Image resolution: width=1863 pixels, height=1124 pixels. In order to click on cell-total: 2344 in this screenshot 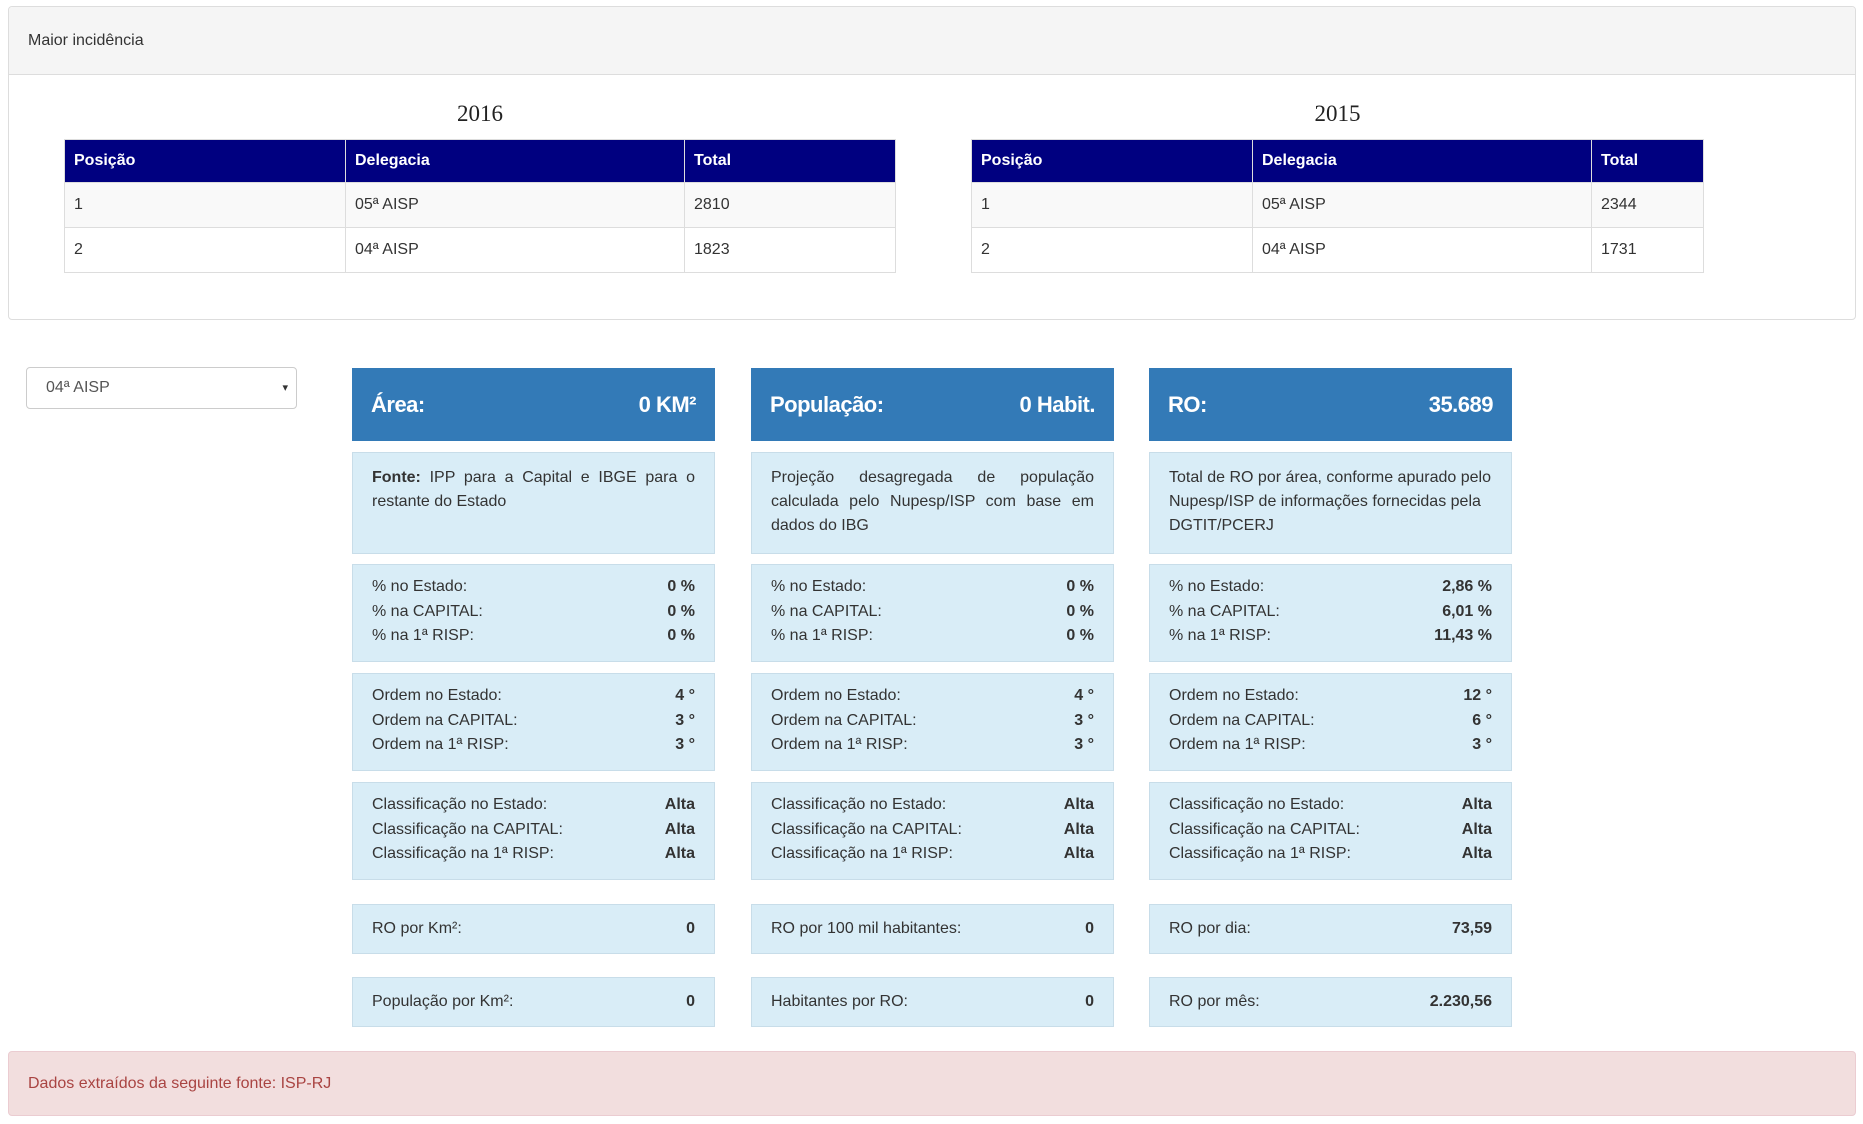, I will do `click(1647, 205)`.